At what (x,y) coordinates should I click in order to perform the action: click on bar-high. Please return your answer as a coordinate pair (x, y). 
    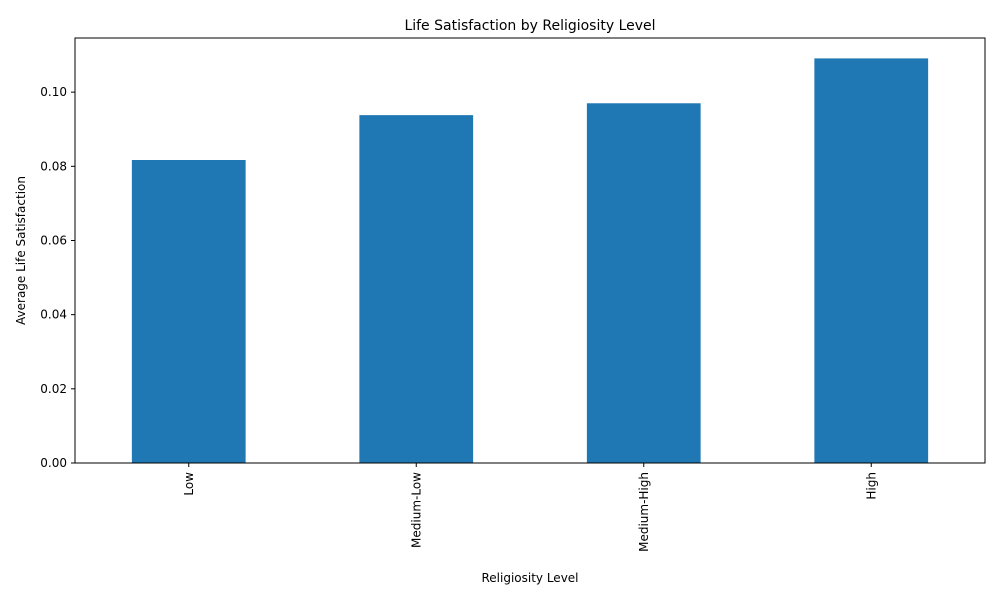
    Looking at the image, I should click on (871, 260).